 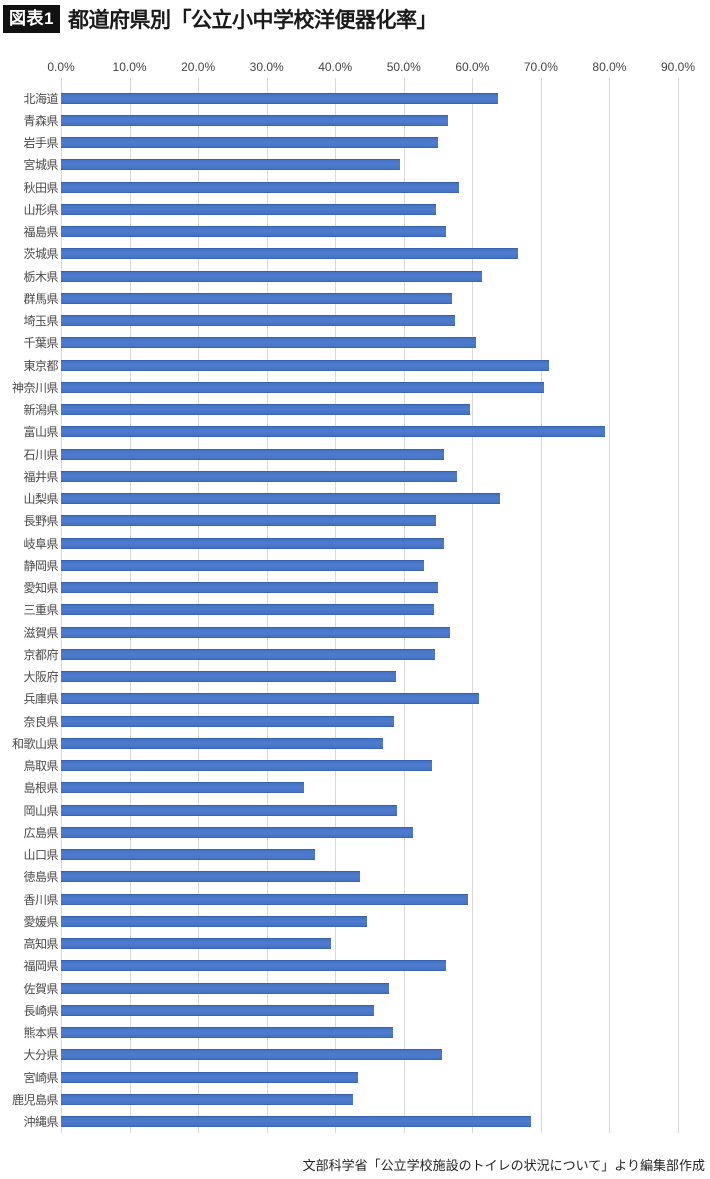 I want to click on chart-title: 都道府県別「公立小中学校洋便器化率」, so click(x=252, y=20).